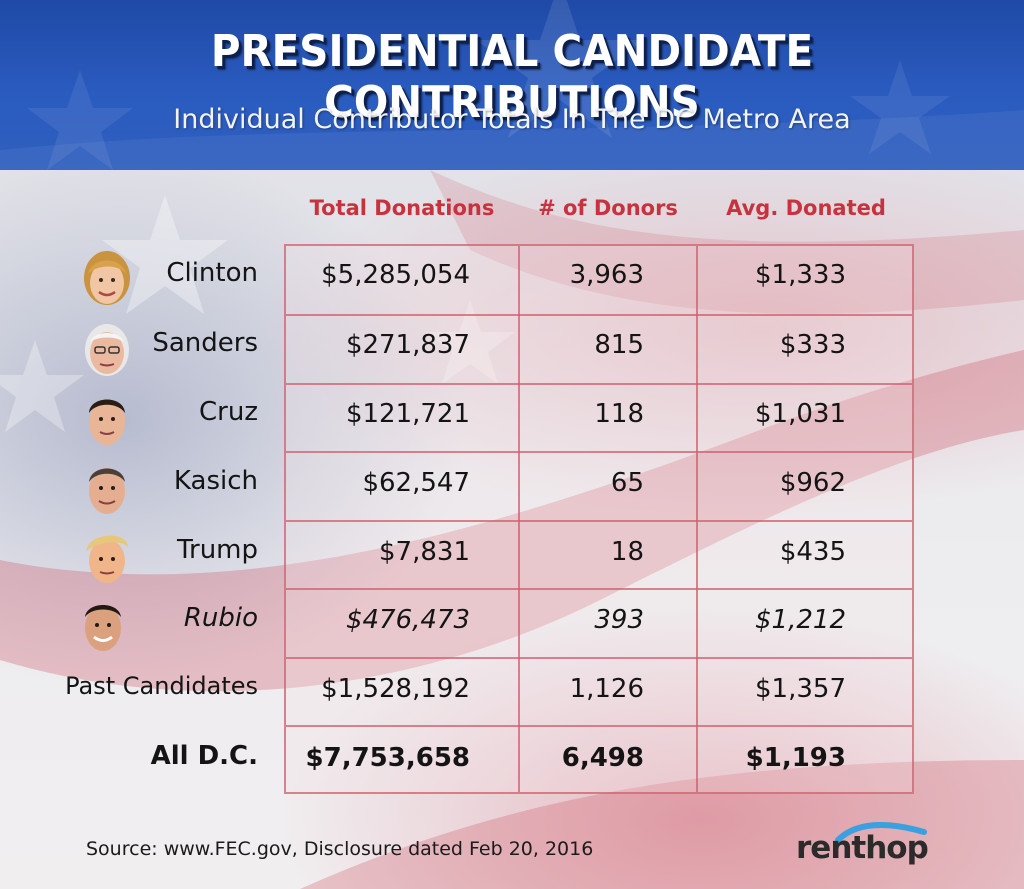 The height and width of the screenshot is (889, 1024). Describe the element at coordinates (512, 415) in the screenshot. I see `table-row: Cruz $121,721 118 $1,031` at that location.